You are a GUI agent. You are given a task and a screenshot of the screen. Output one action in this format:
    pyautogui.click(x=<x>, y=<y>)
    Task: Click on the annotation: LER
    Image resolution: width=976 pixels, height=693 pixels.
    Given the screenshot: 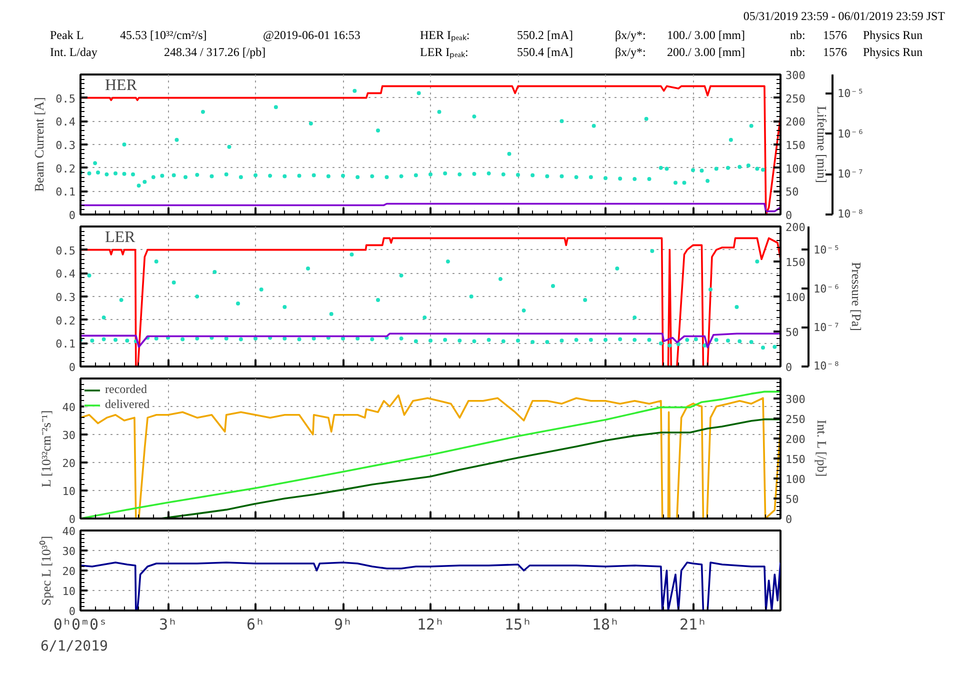 What is the action you would take?
    pyautogui.click(x=120, y=237)
    